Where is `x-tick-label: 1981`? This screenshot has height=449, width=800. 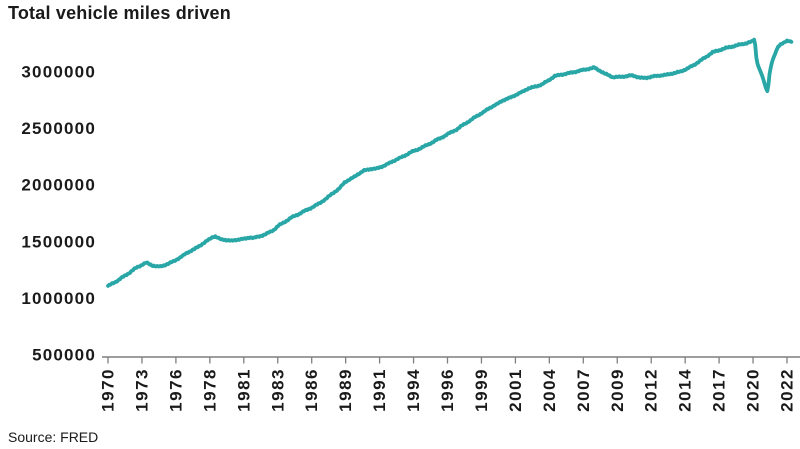 x-tick-label: 1981 is located at coordinates (243, 390).